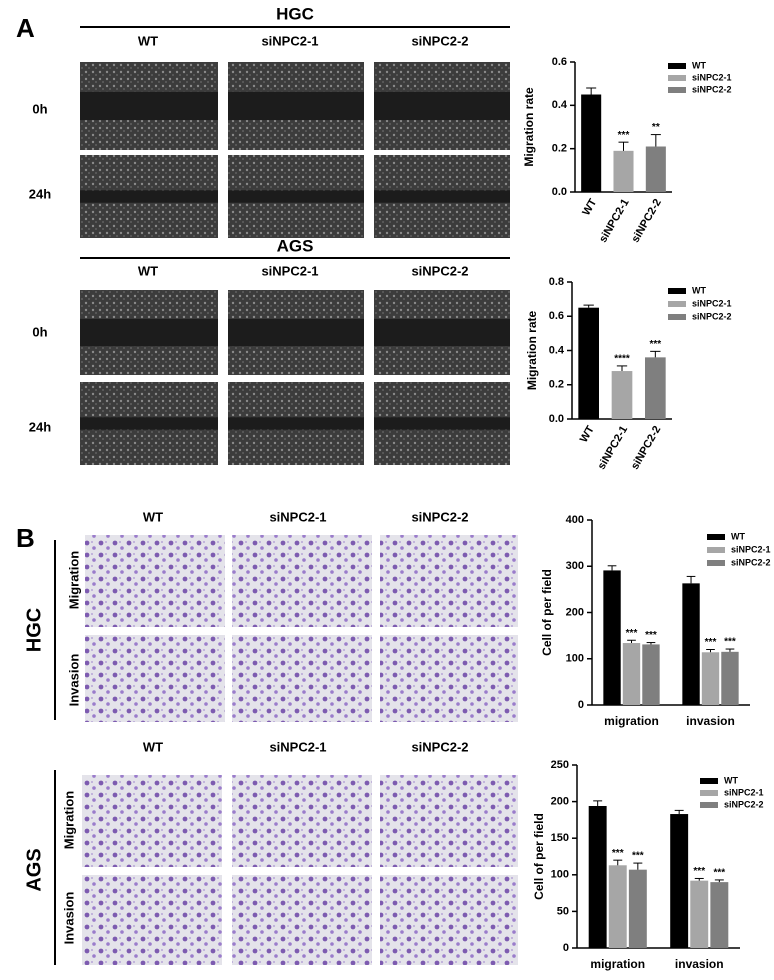 This screenshot has height=980, width=774. I want to click on y-tick-label: 200, so click(575, 612).